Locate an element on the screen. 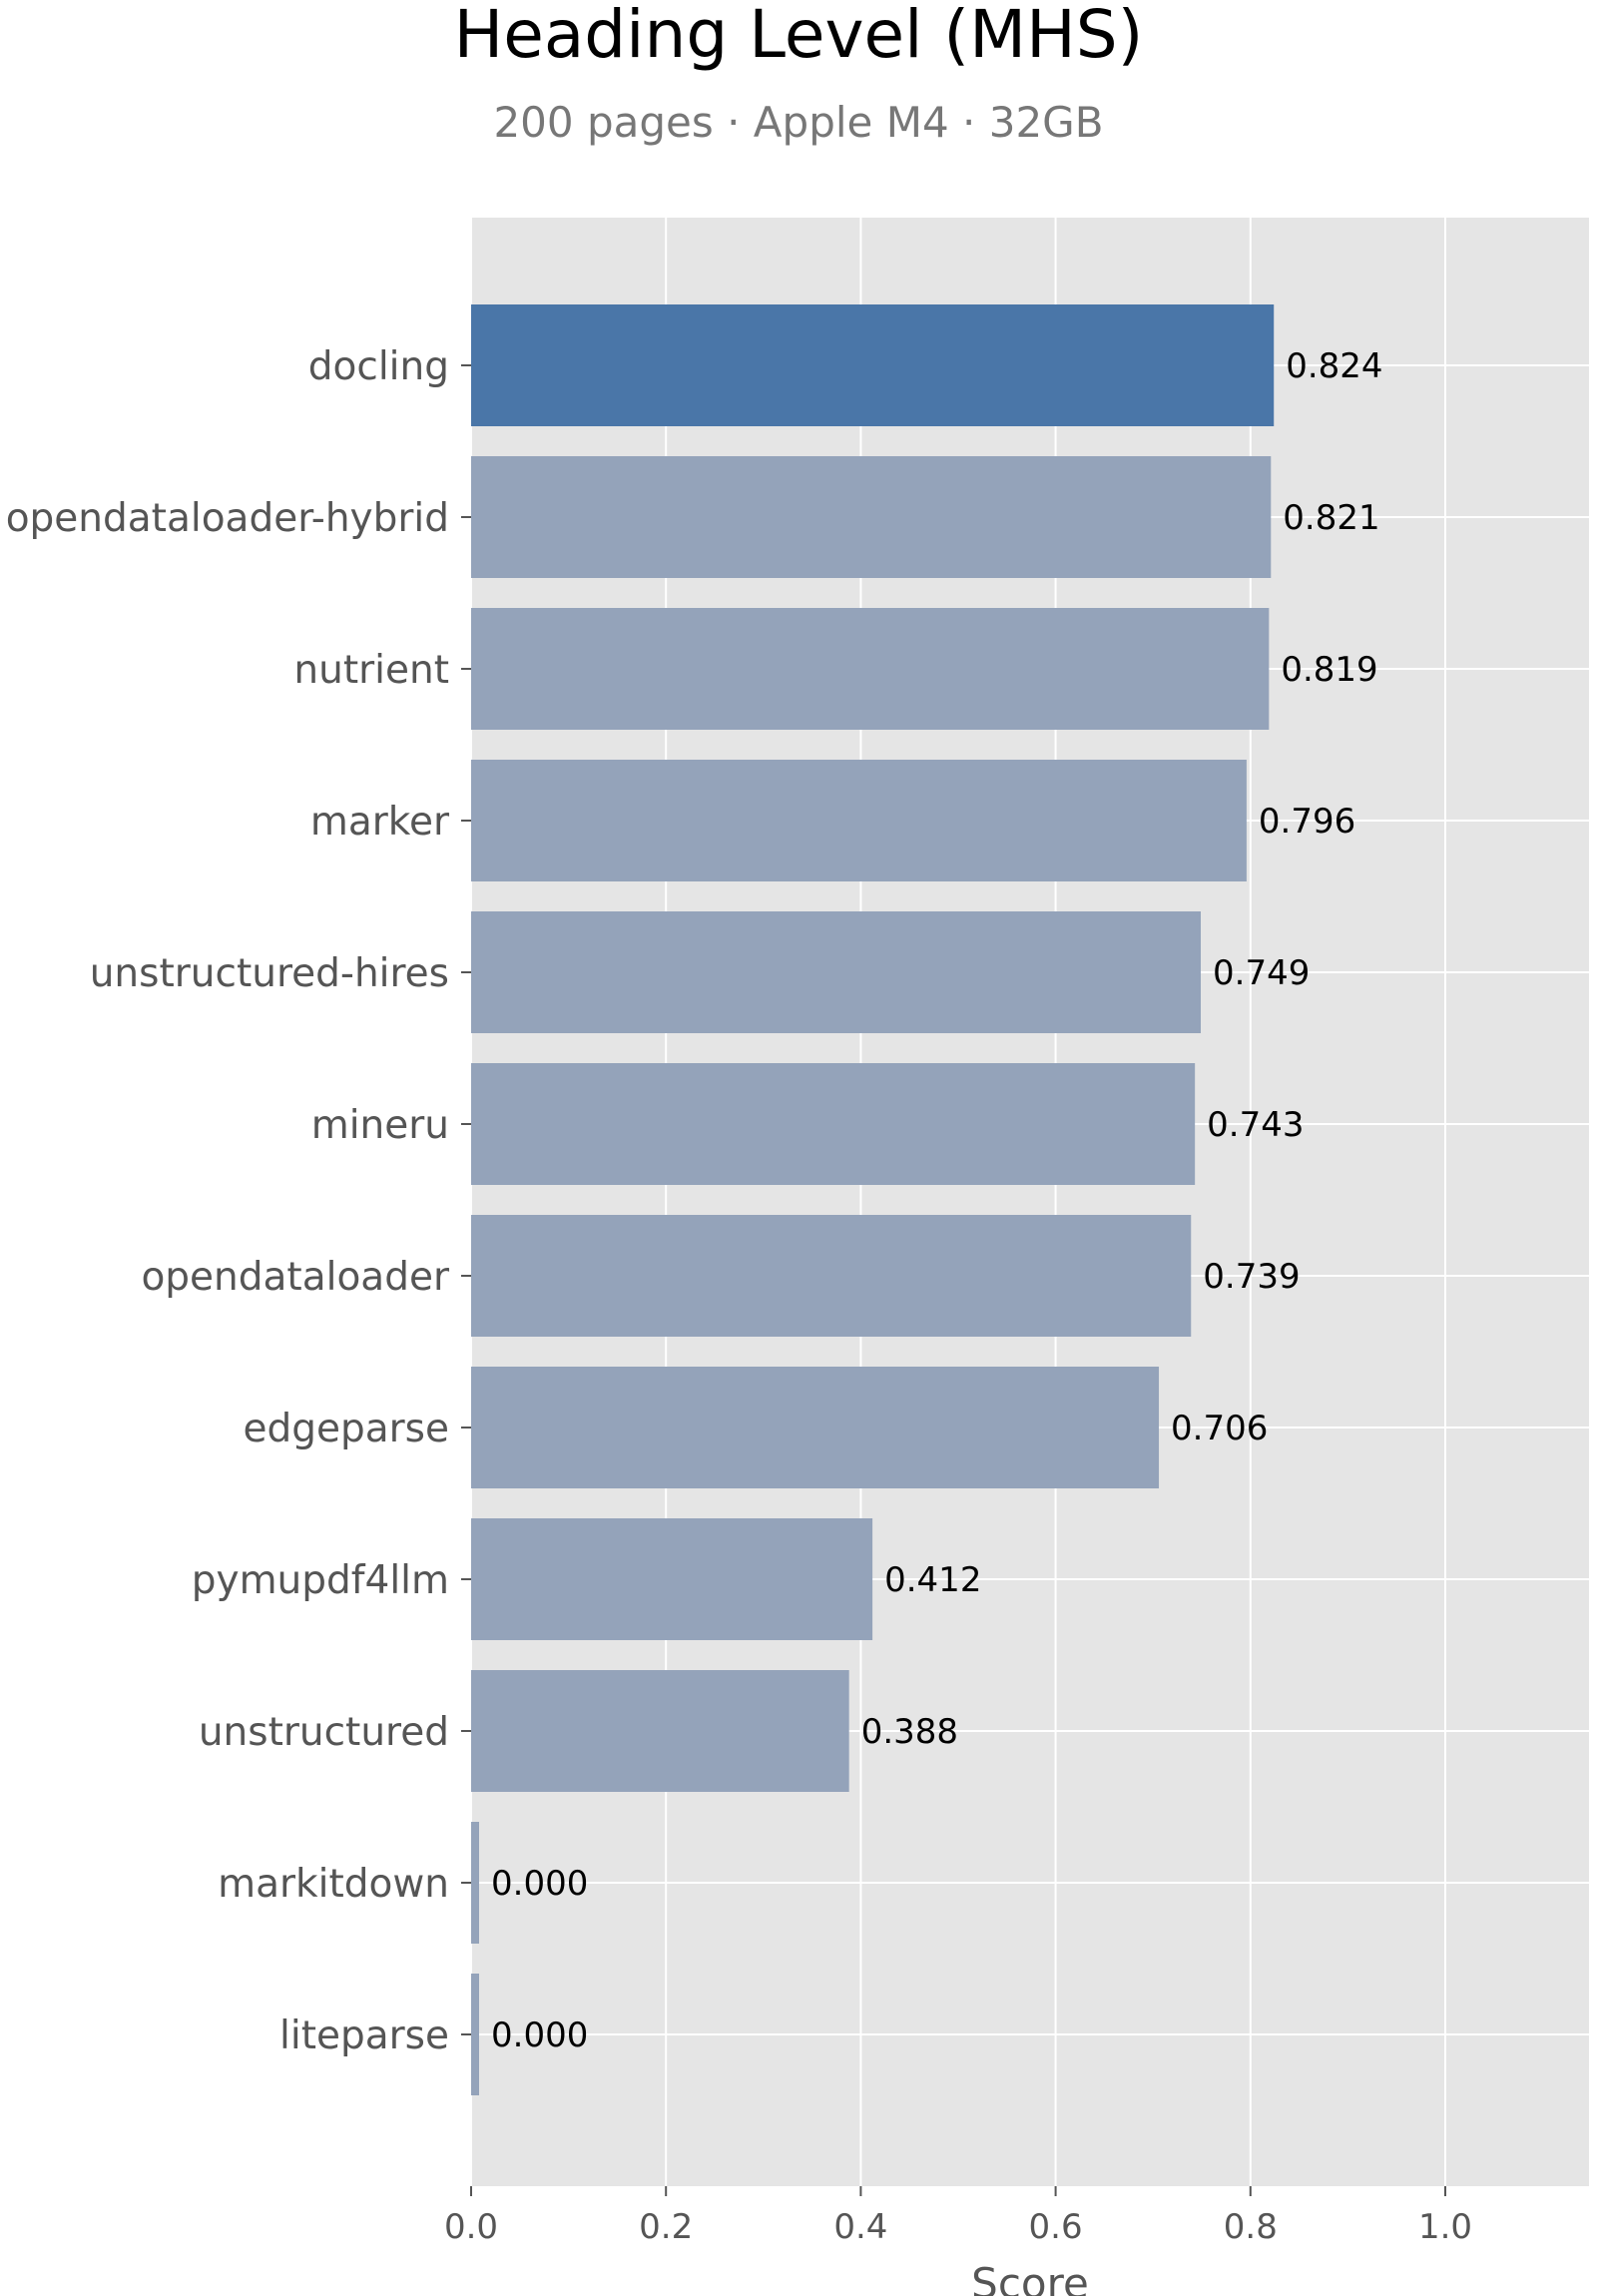 Image resolution: width=1597 pixels, height=2296 pixels. category-label: pymupdf4llm is located at coordinates (320, 1581).